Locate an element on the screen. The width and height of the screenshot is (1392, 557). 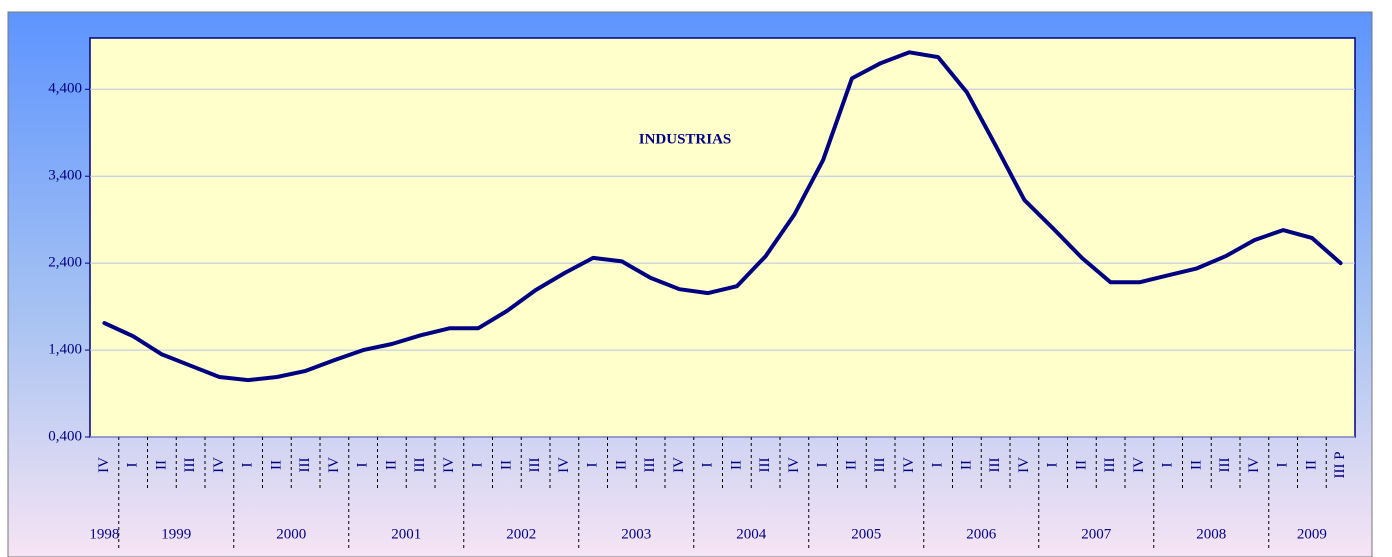
x-group-label: 2002 is located at coordinates (521, 534).